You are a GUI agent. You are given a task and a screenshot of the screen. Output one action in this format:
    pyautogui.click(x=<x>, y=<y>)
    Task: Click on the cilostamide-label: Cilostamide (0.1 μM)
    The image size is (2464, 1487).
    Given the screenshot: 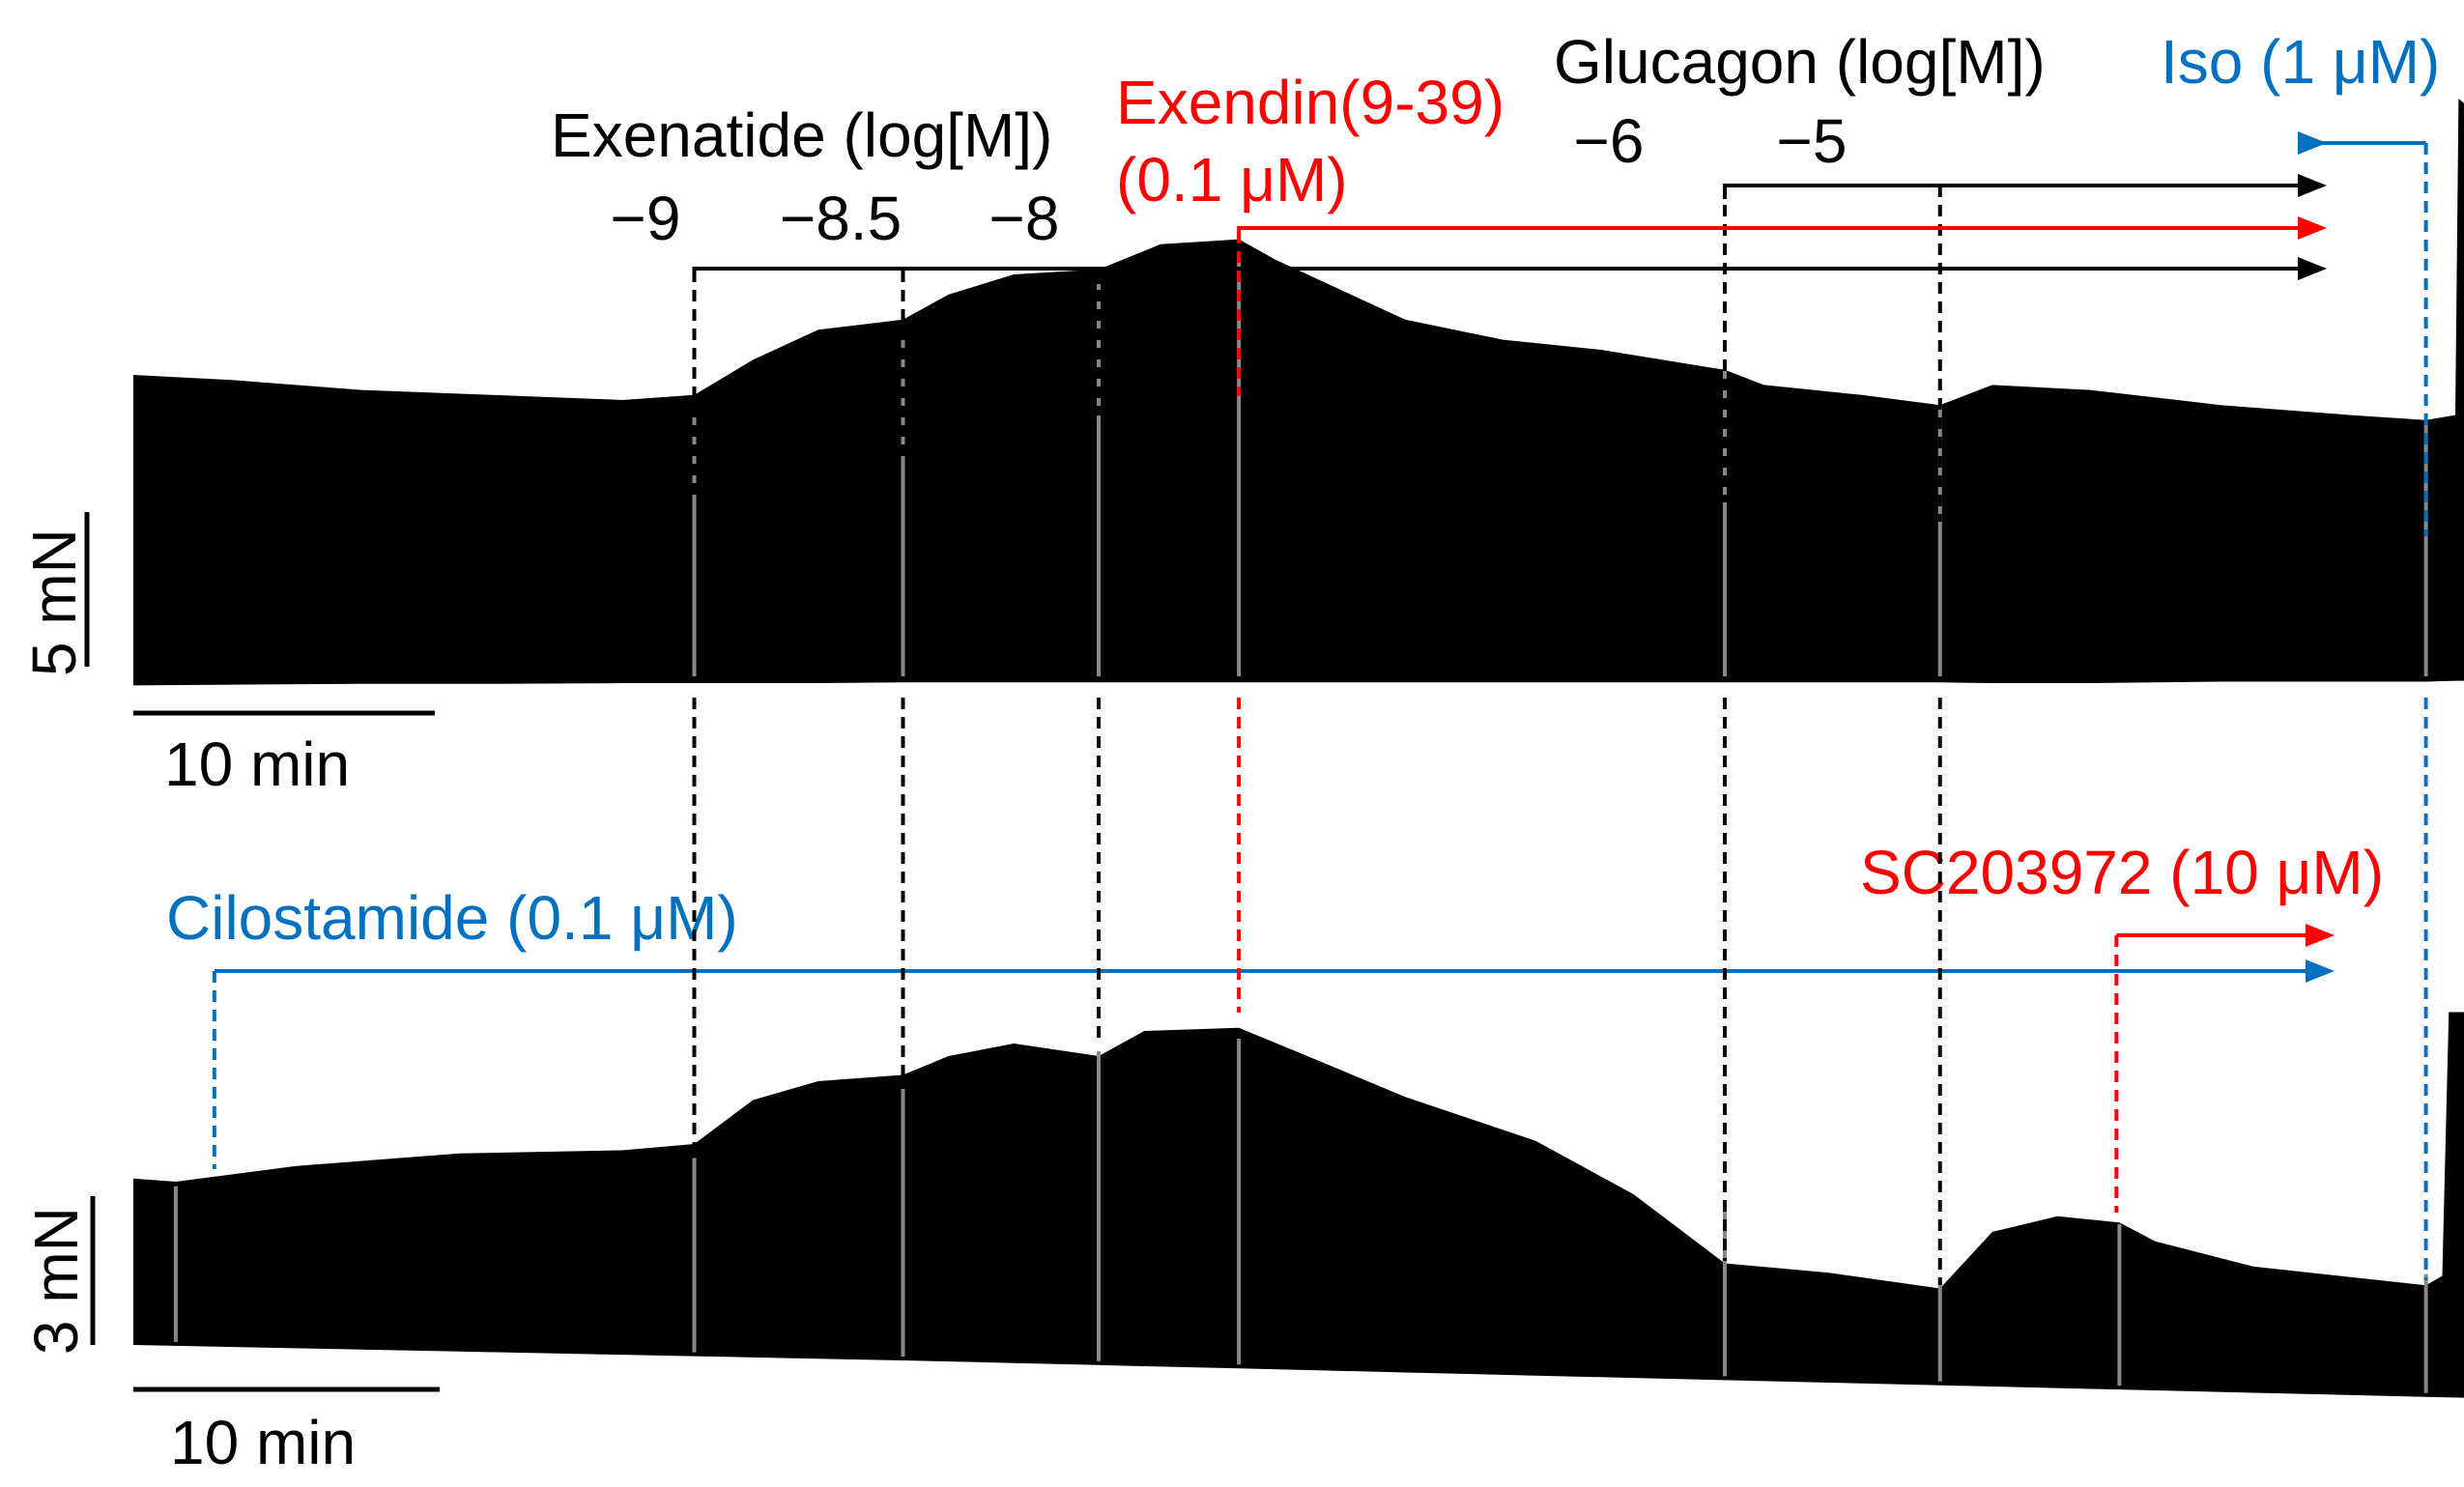 What is the action you would take?
    pyautogui.click(x=452, y=918)
    